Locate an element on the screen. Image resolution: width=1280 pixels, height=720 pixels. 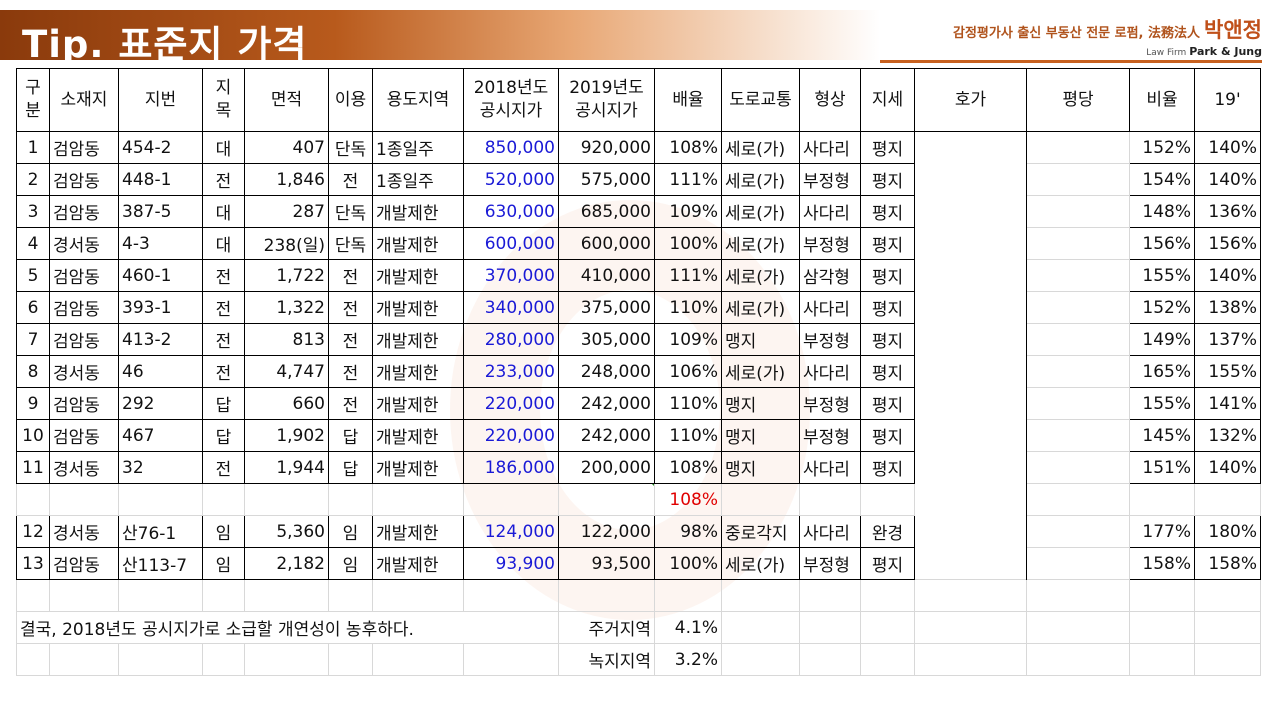
row-shape: 사다리 is located at coordinates (830, 147).